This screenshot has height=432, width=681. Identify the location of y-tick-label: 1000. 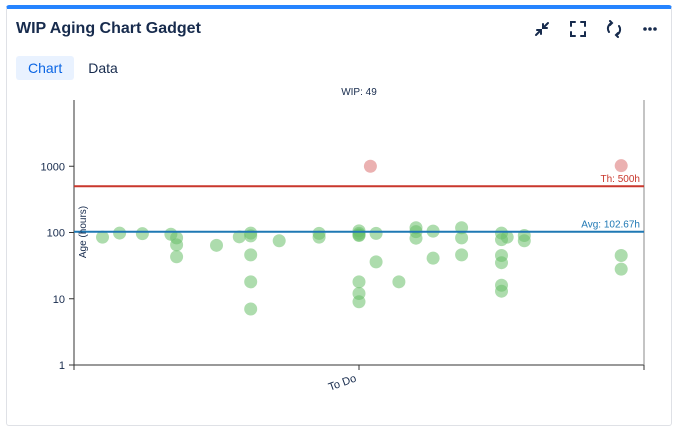
(53, 167).